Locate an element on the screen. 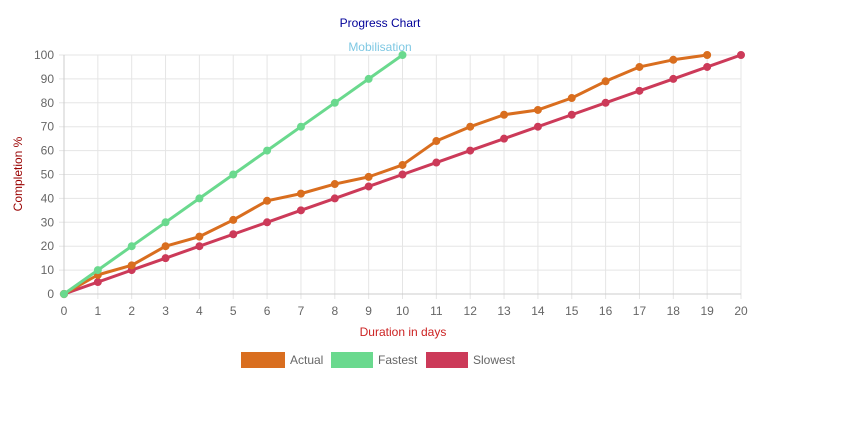 The image size is (857, 431). x-tick-label: 13 is located at coordinates (504, 311).